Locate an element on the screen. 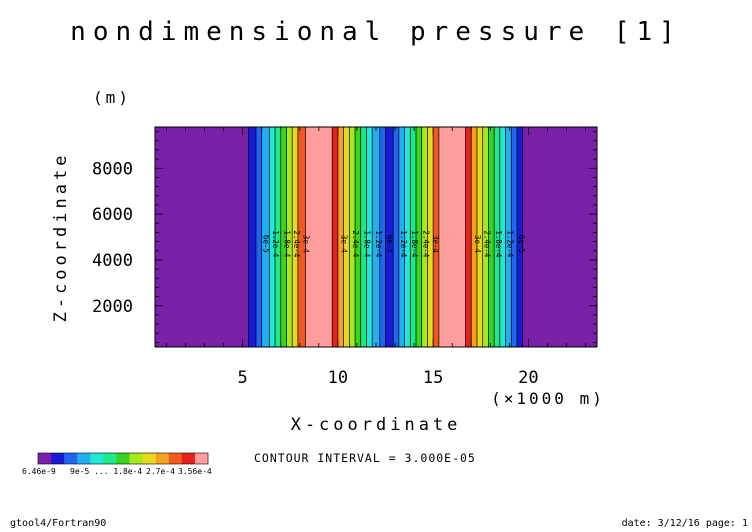  contour-label-13: 3e-4 is located at coordinates (435, 244).